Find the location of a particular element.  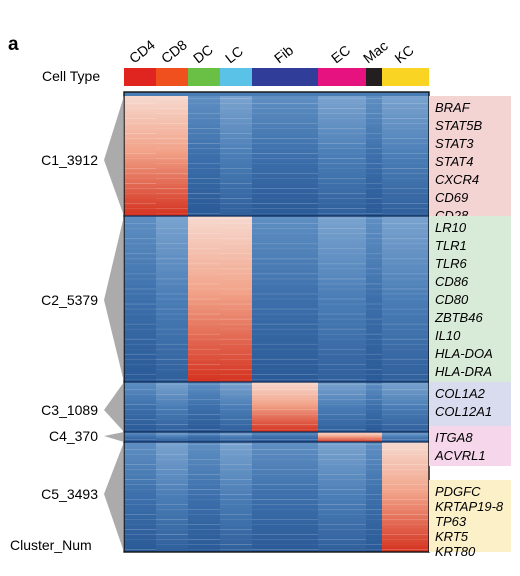

heat-block-c2_5379-cd4 is located at coordinates (140, 299).